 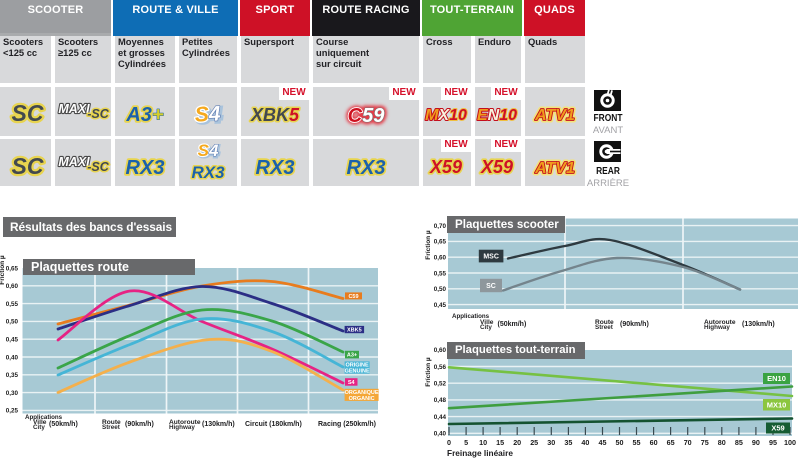 What do you see at coordinates (654, 442) in the screenshot?
I see `svg-text: 60` at bounding box center [654, 442].